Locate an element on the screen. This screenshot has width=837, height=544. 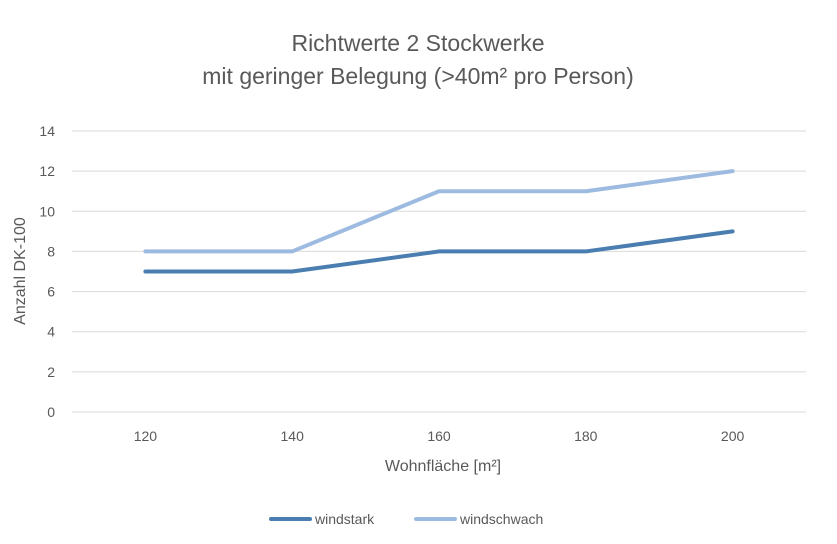
y-tick-label: 4 is located at coordinates (51, 332).